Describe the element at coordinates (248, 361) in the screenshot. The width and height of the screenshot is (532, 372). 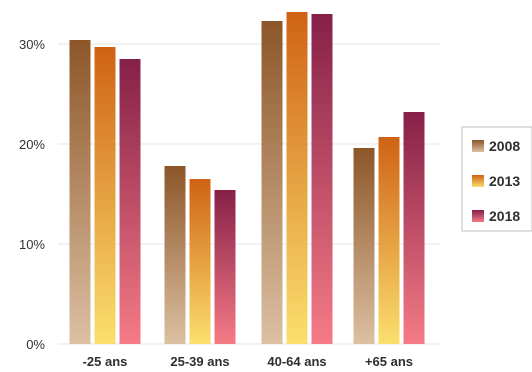
I see `x-axis-categories: -25 ans 25-39 ans 40-64 ans +65 ans` at that location.